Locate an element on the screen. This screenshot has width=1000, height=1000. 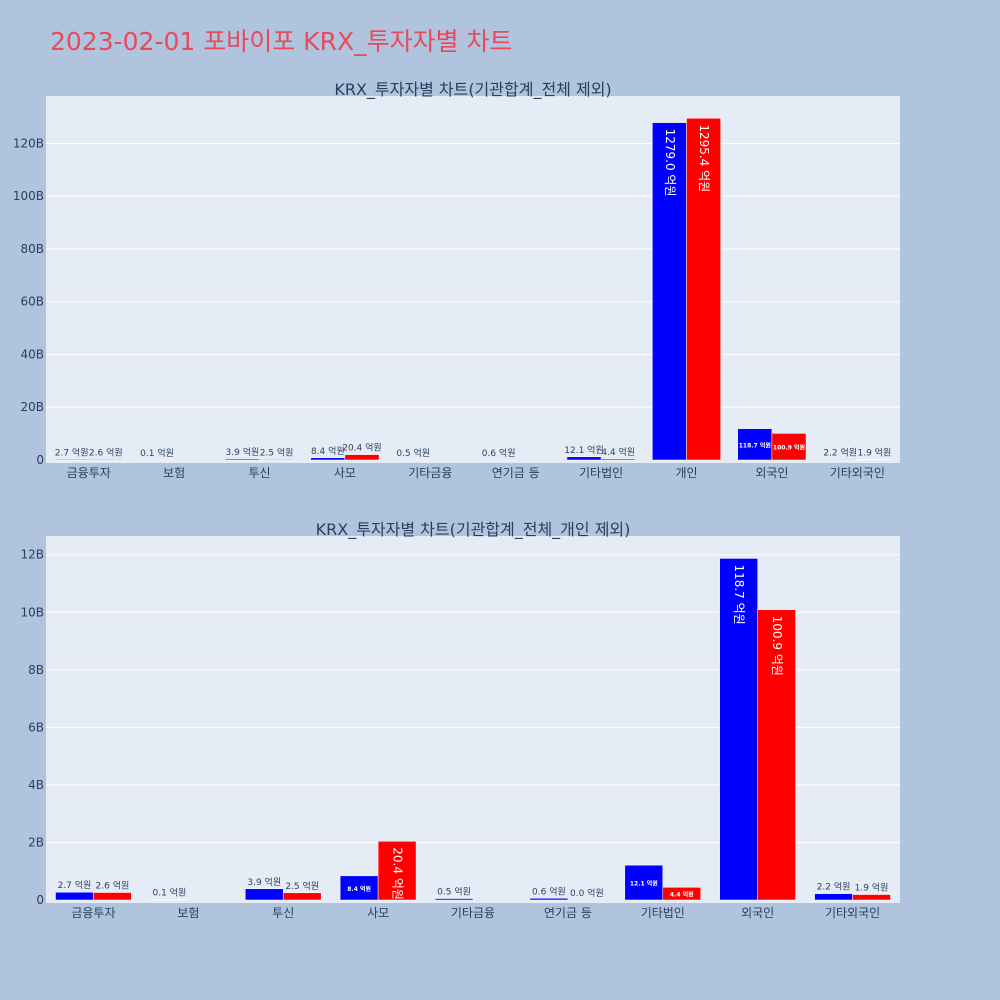
y-tick-label: 12B is located at coordinates (32, 555).